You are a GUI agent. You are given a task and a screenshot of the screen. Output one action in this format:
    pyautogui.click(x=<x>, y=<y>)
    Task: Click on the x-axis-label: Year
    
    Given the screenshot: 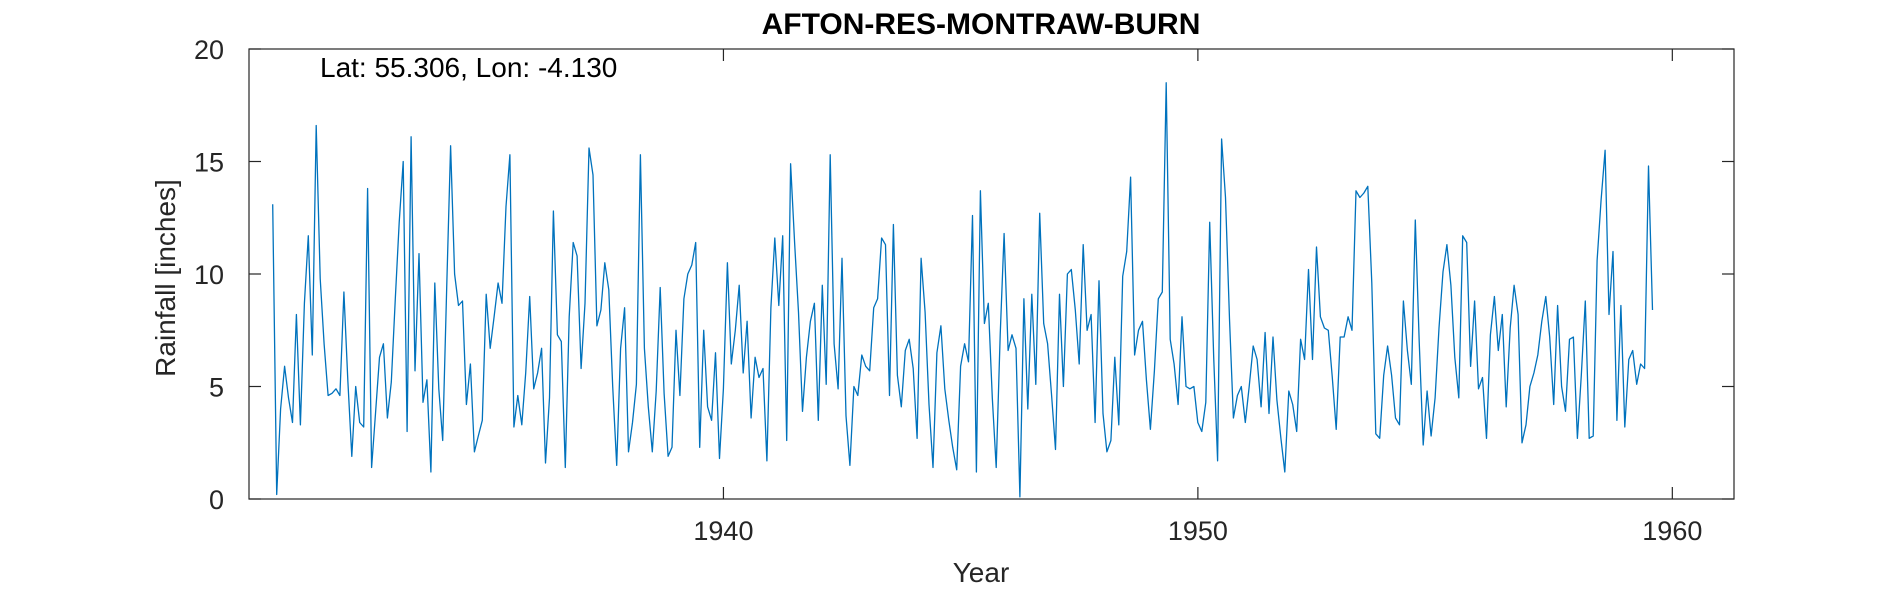 What is the action you would take?
    pyautogui.click(x=981, y=572)
    